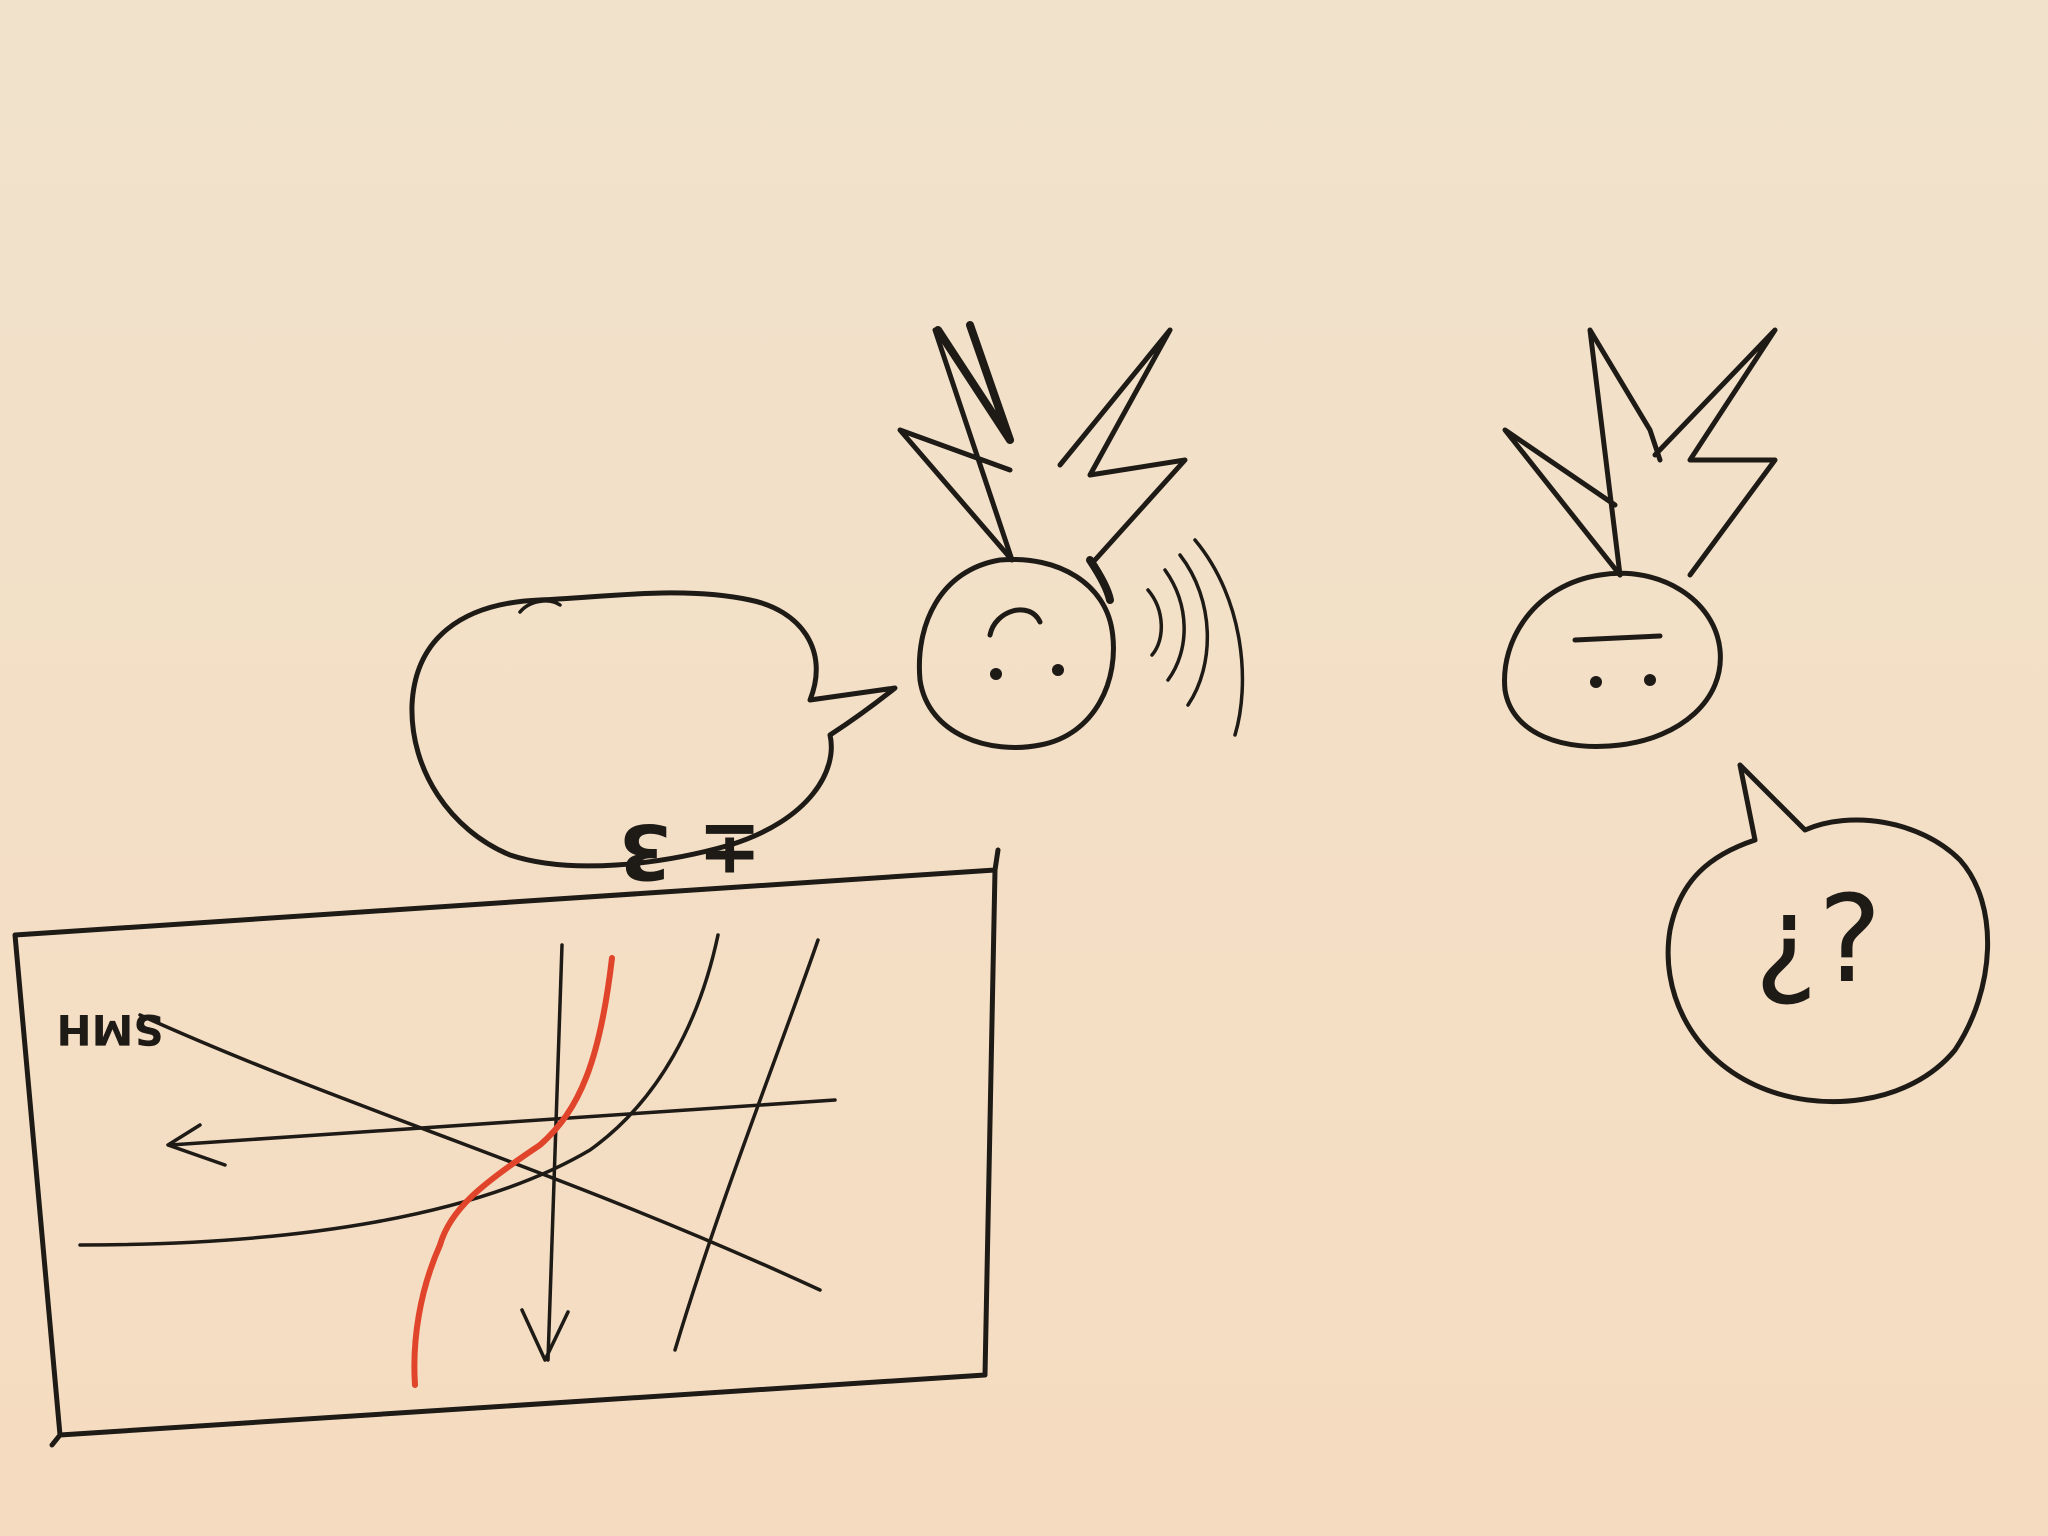 The image size is (2048, 1536). Describe the element at coordinates (1817, 955) in the screenshot. I see `right-speech-text: ¿?` at that location.